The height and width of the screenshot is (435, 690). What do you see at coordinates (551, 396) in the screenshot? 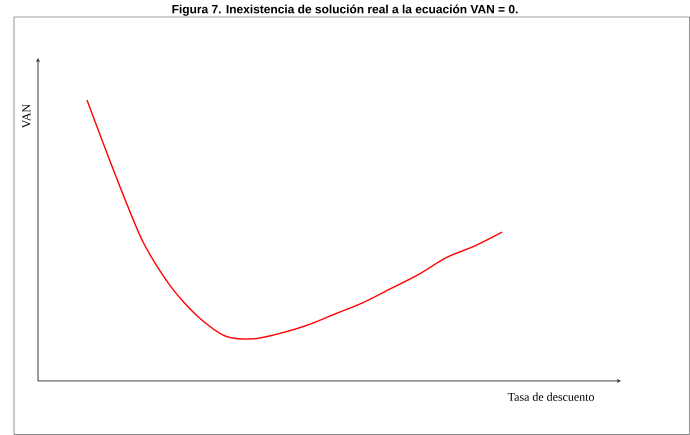
I see `x-axis-title: Tasa de descuento` at bounding box center [551, 396].